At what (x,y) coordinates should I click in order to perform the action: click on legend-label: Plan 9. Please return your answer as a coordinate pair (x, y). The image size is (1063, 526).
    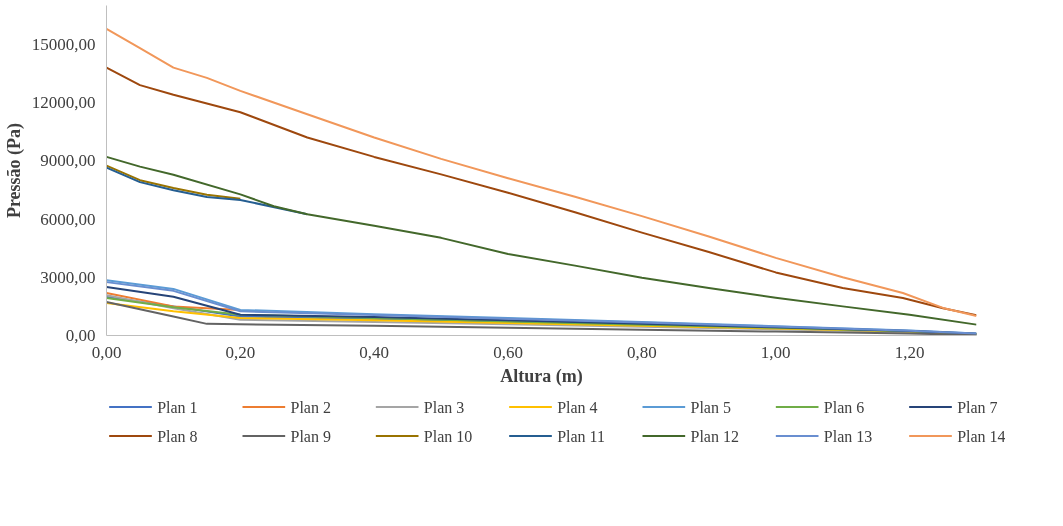
    Looking at the image, I should click on (310, 436).